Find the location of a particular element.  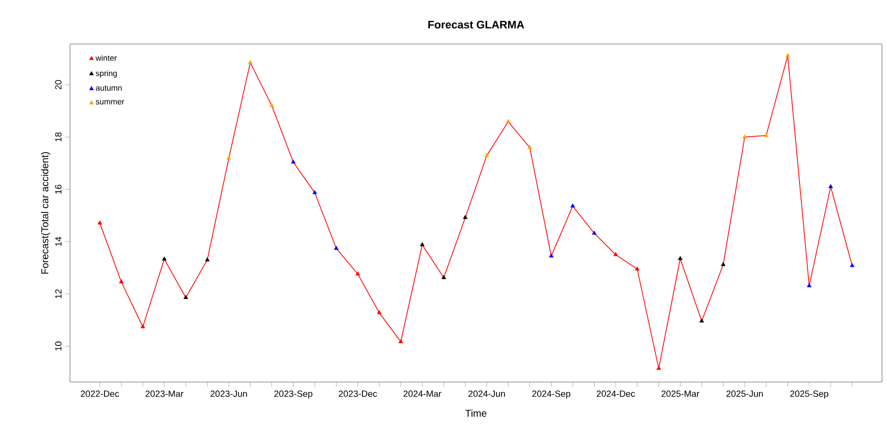

y-tick-label: 14 is located at coordinates (58, 241).